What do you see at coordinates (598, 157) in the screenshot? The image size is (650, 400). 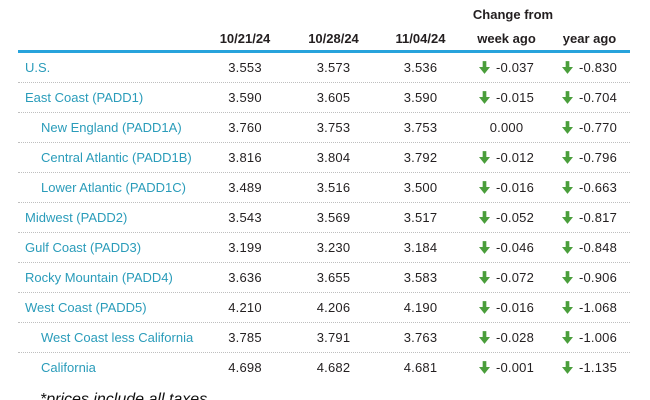 I see `change-value: -0.796` at bounding box center [598, 157].